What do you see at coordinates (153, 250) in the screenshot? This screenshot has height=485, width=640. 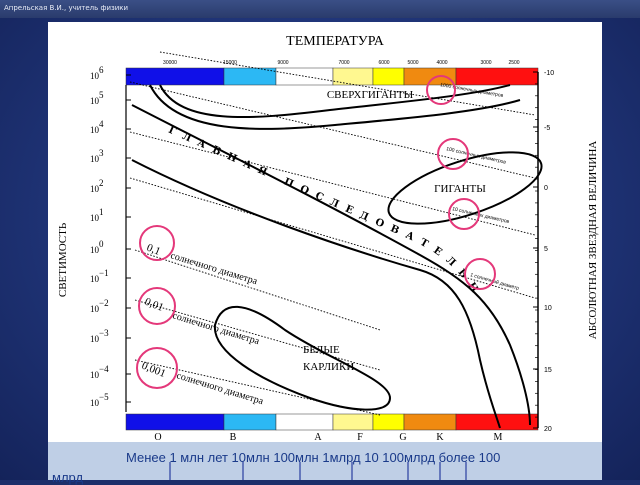 I see `label-01-value: 0,1` at bounding box center [153, 250].